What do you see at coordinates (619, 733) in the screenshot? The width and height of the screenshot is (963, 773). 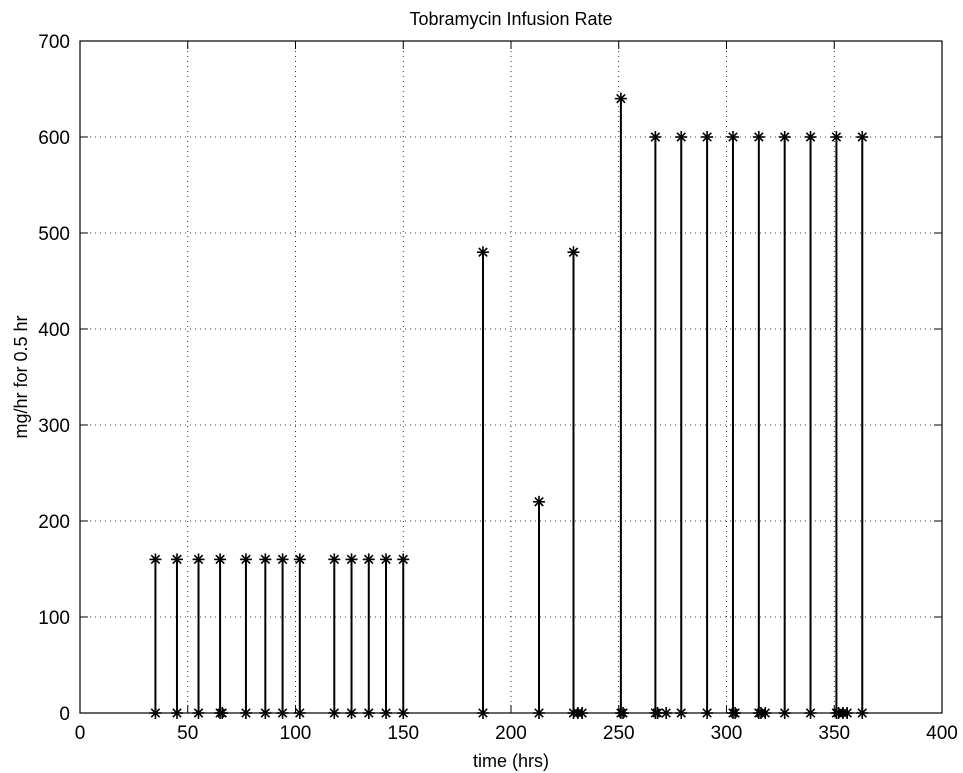 I see `x-tick-label: 250` at bounding box center [619, 733].